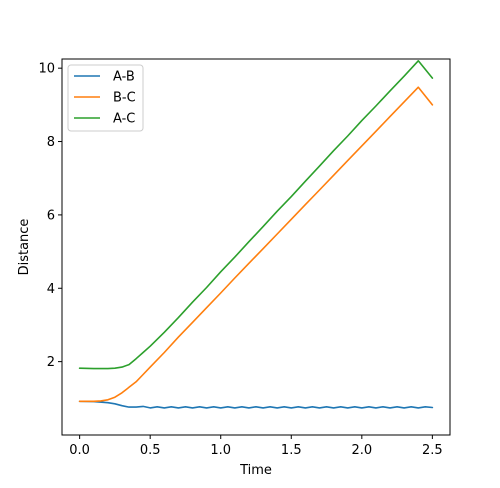  What do you see at coordinates (361, 450) in the screenshot?
I see `x-tick-label: 2.0` at bounding box center [361, 450].